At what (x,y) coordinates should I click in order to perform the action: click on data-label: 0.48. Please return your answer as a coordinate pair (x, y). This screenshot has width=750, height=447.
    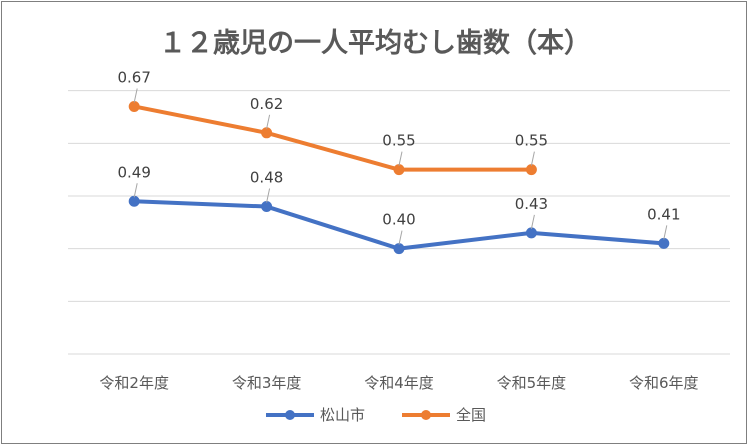
    Looking at the image, I should click on (266, 178).